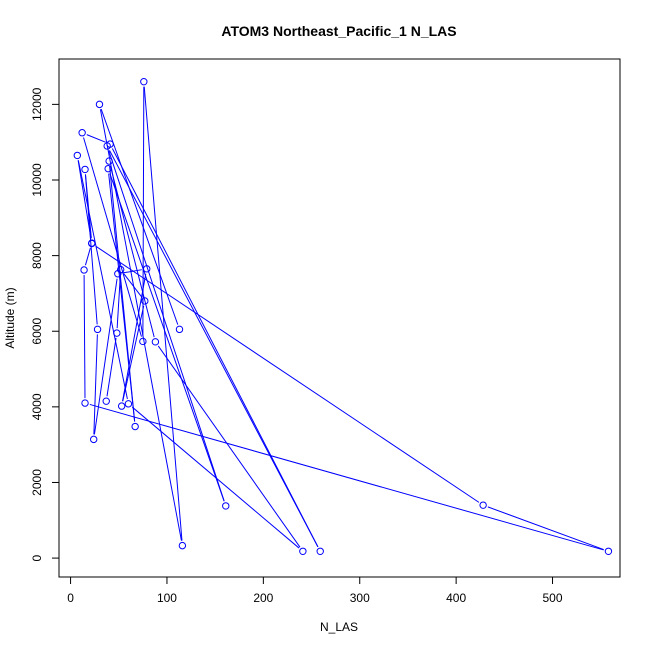 Image resolution: width=650 pixels, height=650 pixels. What do you see at coordinates (553, 598) in the screenshot?
I see `x-tick-label: 500` at bounding box center [553, 598].